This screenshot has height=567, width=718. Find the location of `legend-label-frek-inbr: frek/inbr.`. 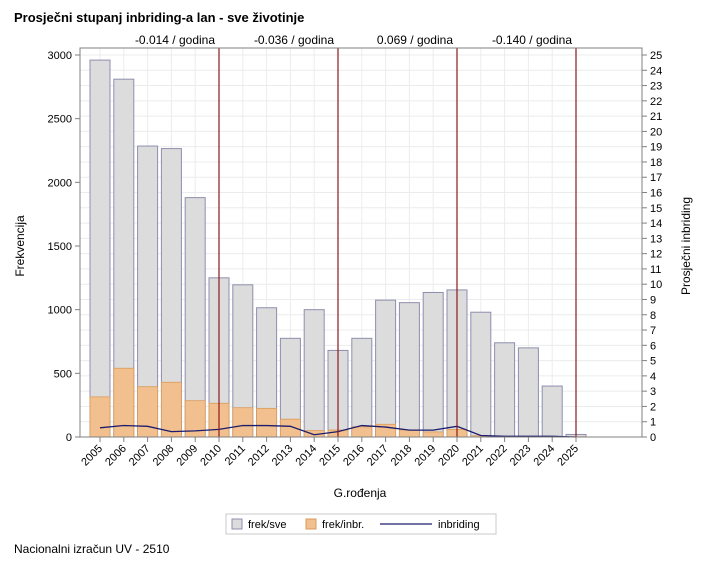

legend-label-frek-inbr: frek/inbr. is located at coordinates (343, 525).